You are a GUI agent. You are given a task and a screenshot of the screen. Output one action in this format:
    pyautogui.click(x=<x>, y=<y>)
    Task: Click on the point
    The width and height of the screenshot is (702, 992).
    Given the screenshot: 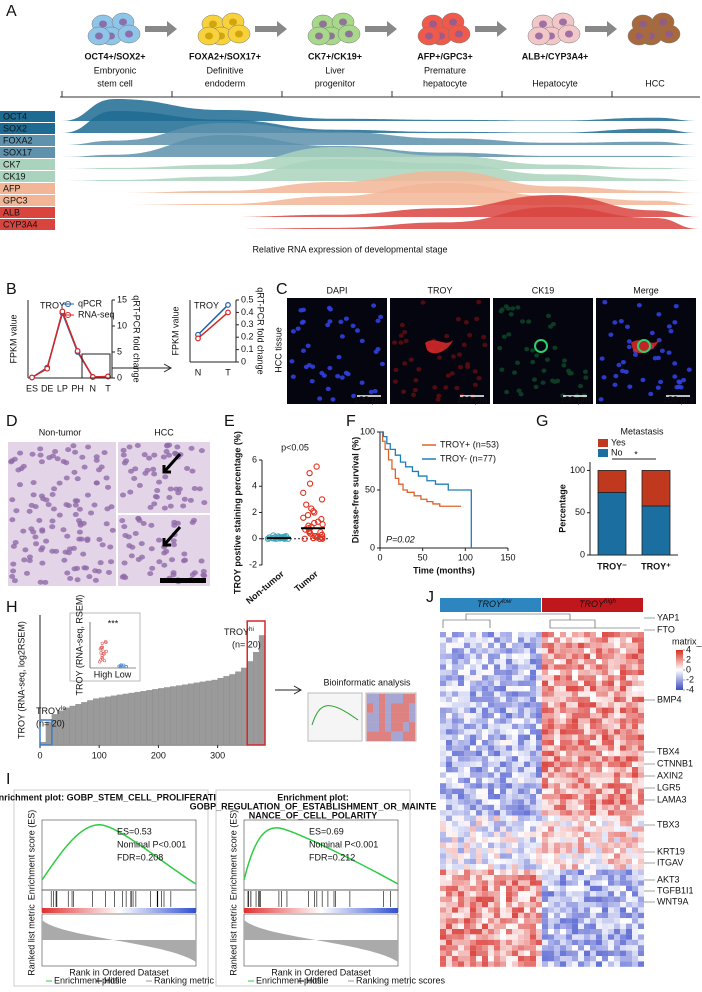 What is the action you would take?
    pyautogui.click(x=32, y=377)
    